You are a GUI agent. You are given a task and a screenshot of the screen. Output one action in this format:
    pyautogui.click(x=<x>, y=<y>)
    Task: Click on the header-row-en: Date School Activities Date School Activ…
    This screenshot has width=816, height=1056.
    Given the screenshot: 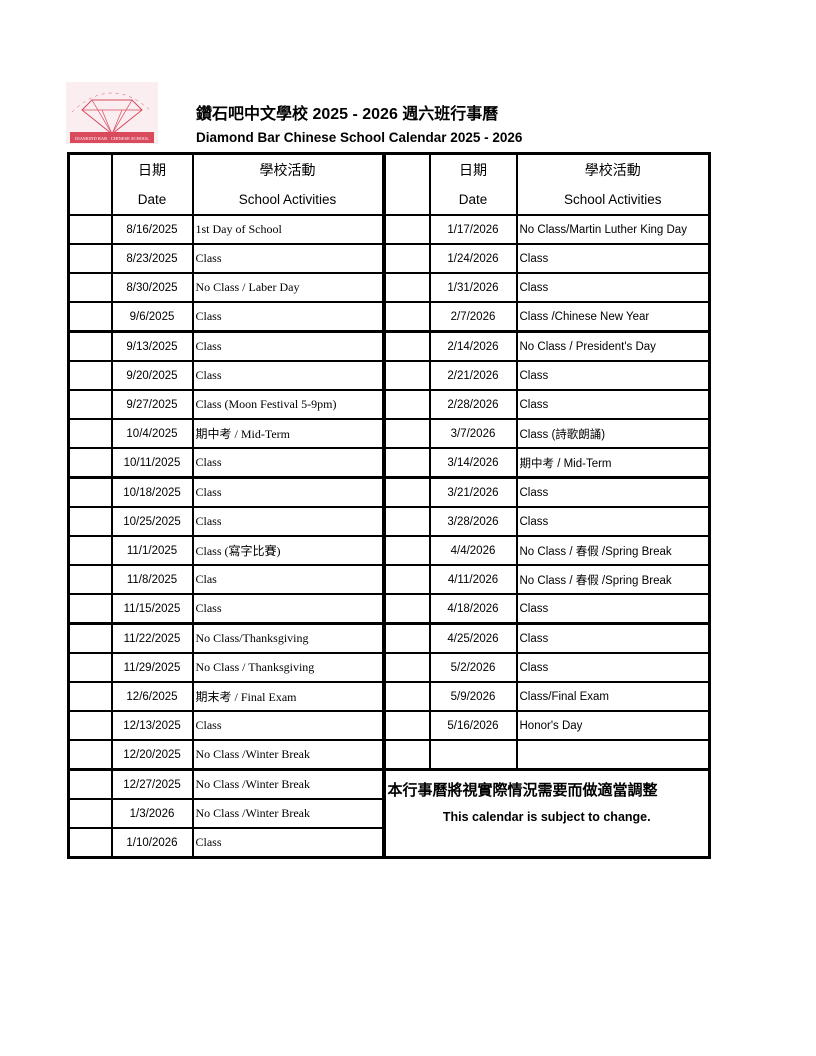 What is the action you would take?
    pyautogui.click(x=390, y=200)
    